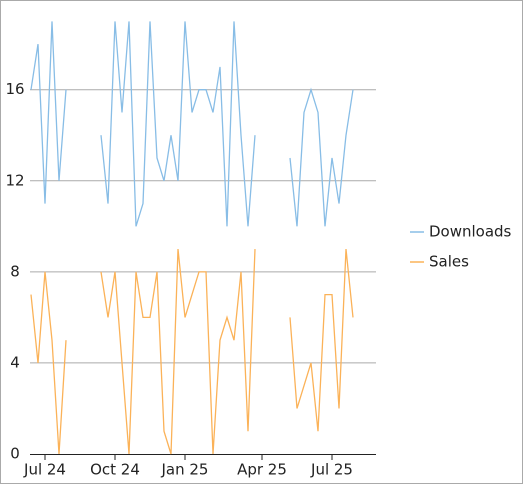  What do you see at coordinates (15, 271) in the screenshot?
I see `y-tick-label: 8` at bounding box center [15, 271].